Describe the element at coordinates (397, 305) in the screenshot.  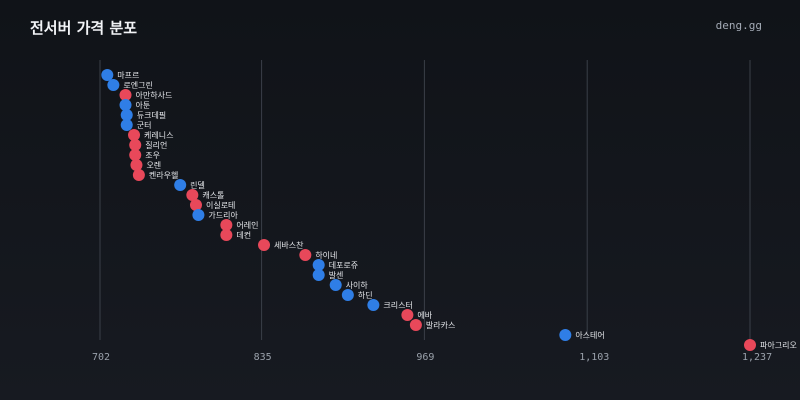
I see `data-label-23: 크리스터` at that location.